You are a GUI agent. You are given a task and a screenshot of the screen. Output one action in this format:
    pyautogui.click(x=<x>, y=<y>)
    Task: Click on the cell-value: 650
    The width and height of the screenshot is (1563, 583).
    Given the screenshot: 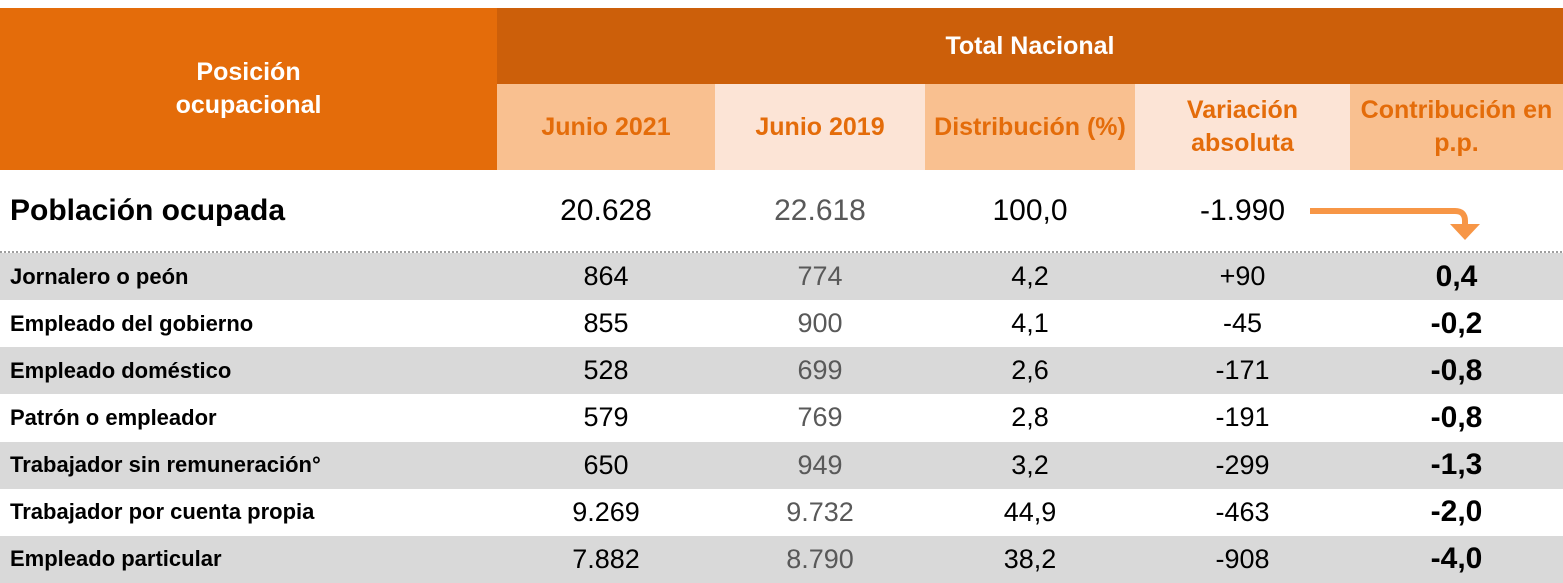 What is the action you would take?
    pyautogui.click(x=606, y=465)
    